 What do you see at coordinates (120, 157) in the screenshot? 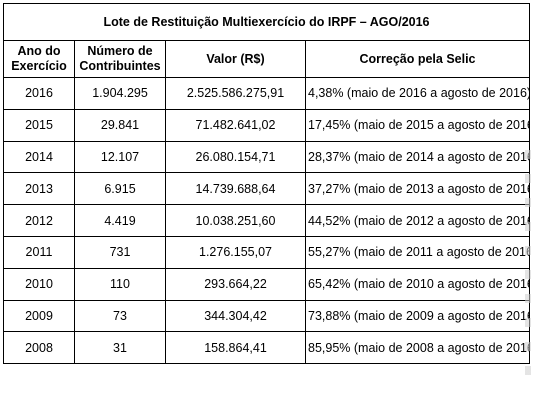
I see `cell-count: 12.107` at bounding box center [120, 157].